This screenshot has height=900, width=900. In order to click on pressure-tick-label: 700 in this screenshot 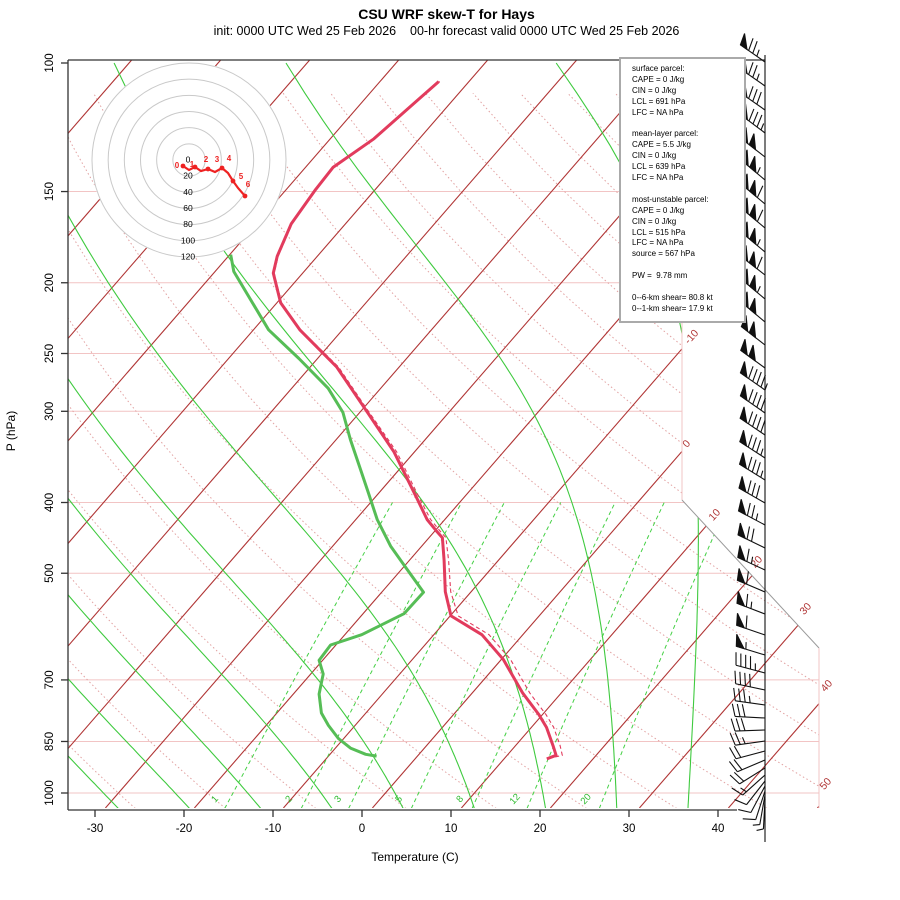, I will do `click(50, 679)`.